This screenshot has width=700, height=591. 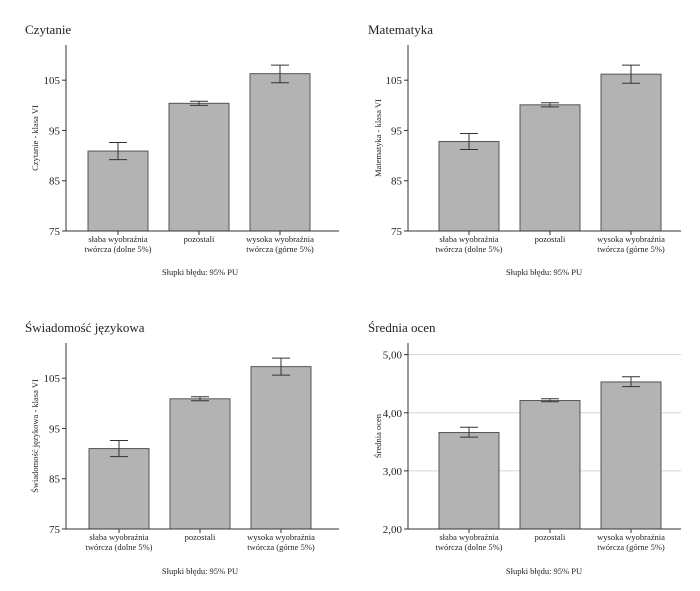 What do you see at coordinates (378, 138) in the screenshot?
I see `panel-2-y-axis-label: Matematyka - klasa VI` at bounding box center [378, 138].